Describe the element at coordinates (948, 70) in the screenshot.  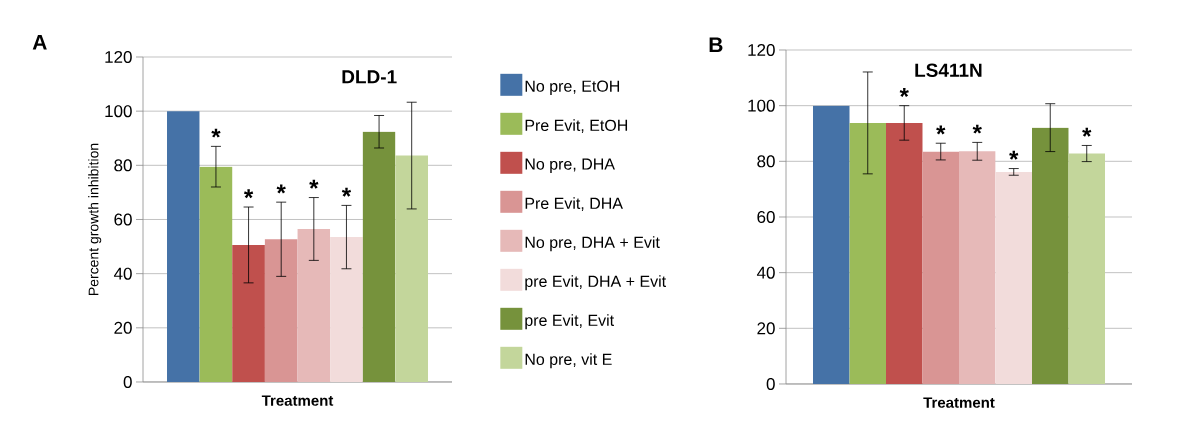
I see `annotation: LS411N` at that location.